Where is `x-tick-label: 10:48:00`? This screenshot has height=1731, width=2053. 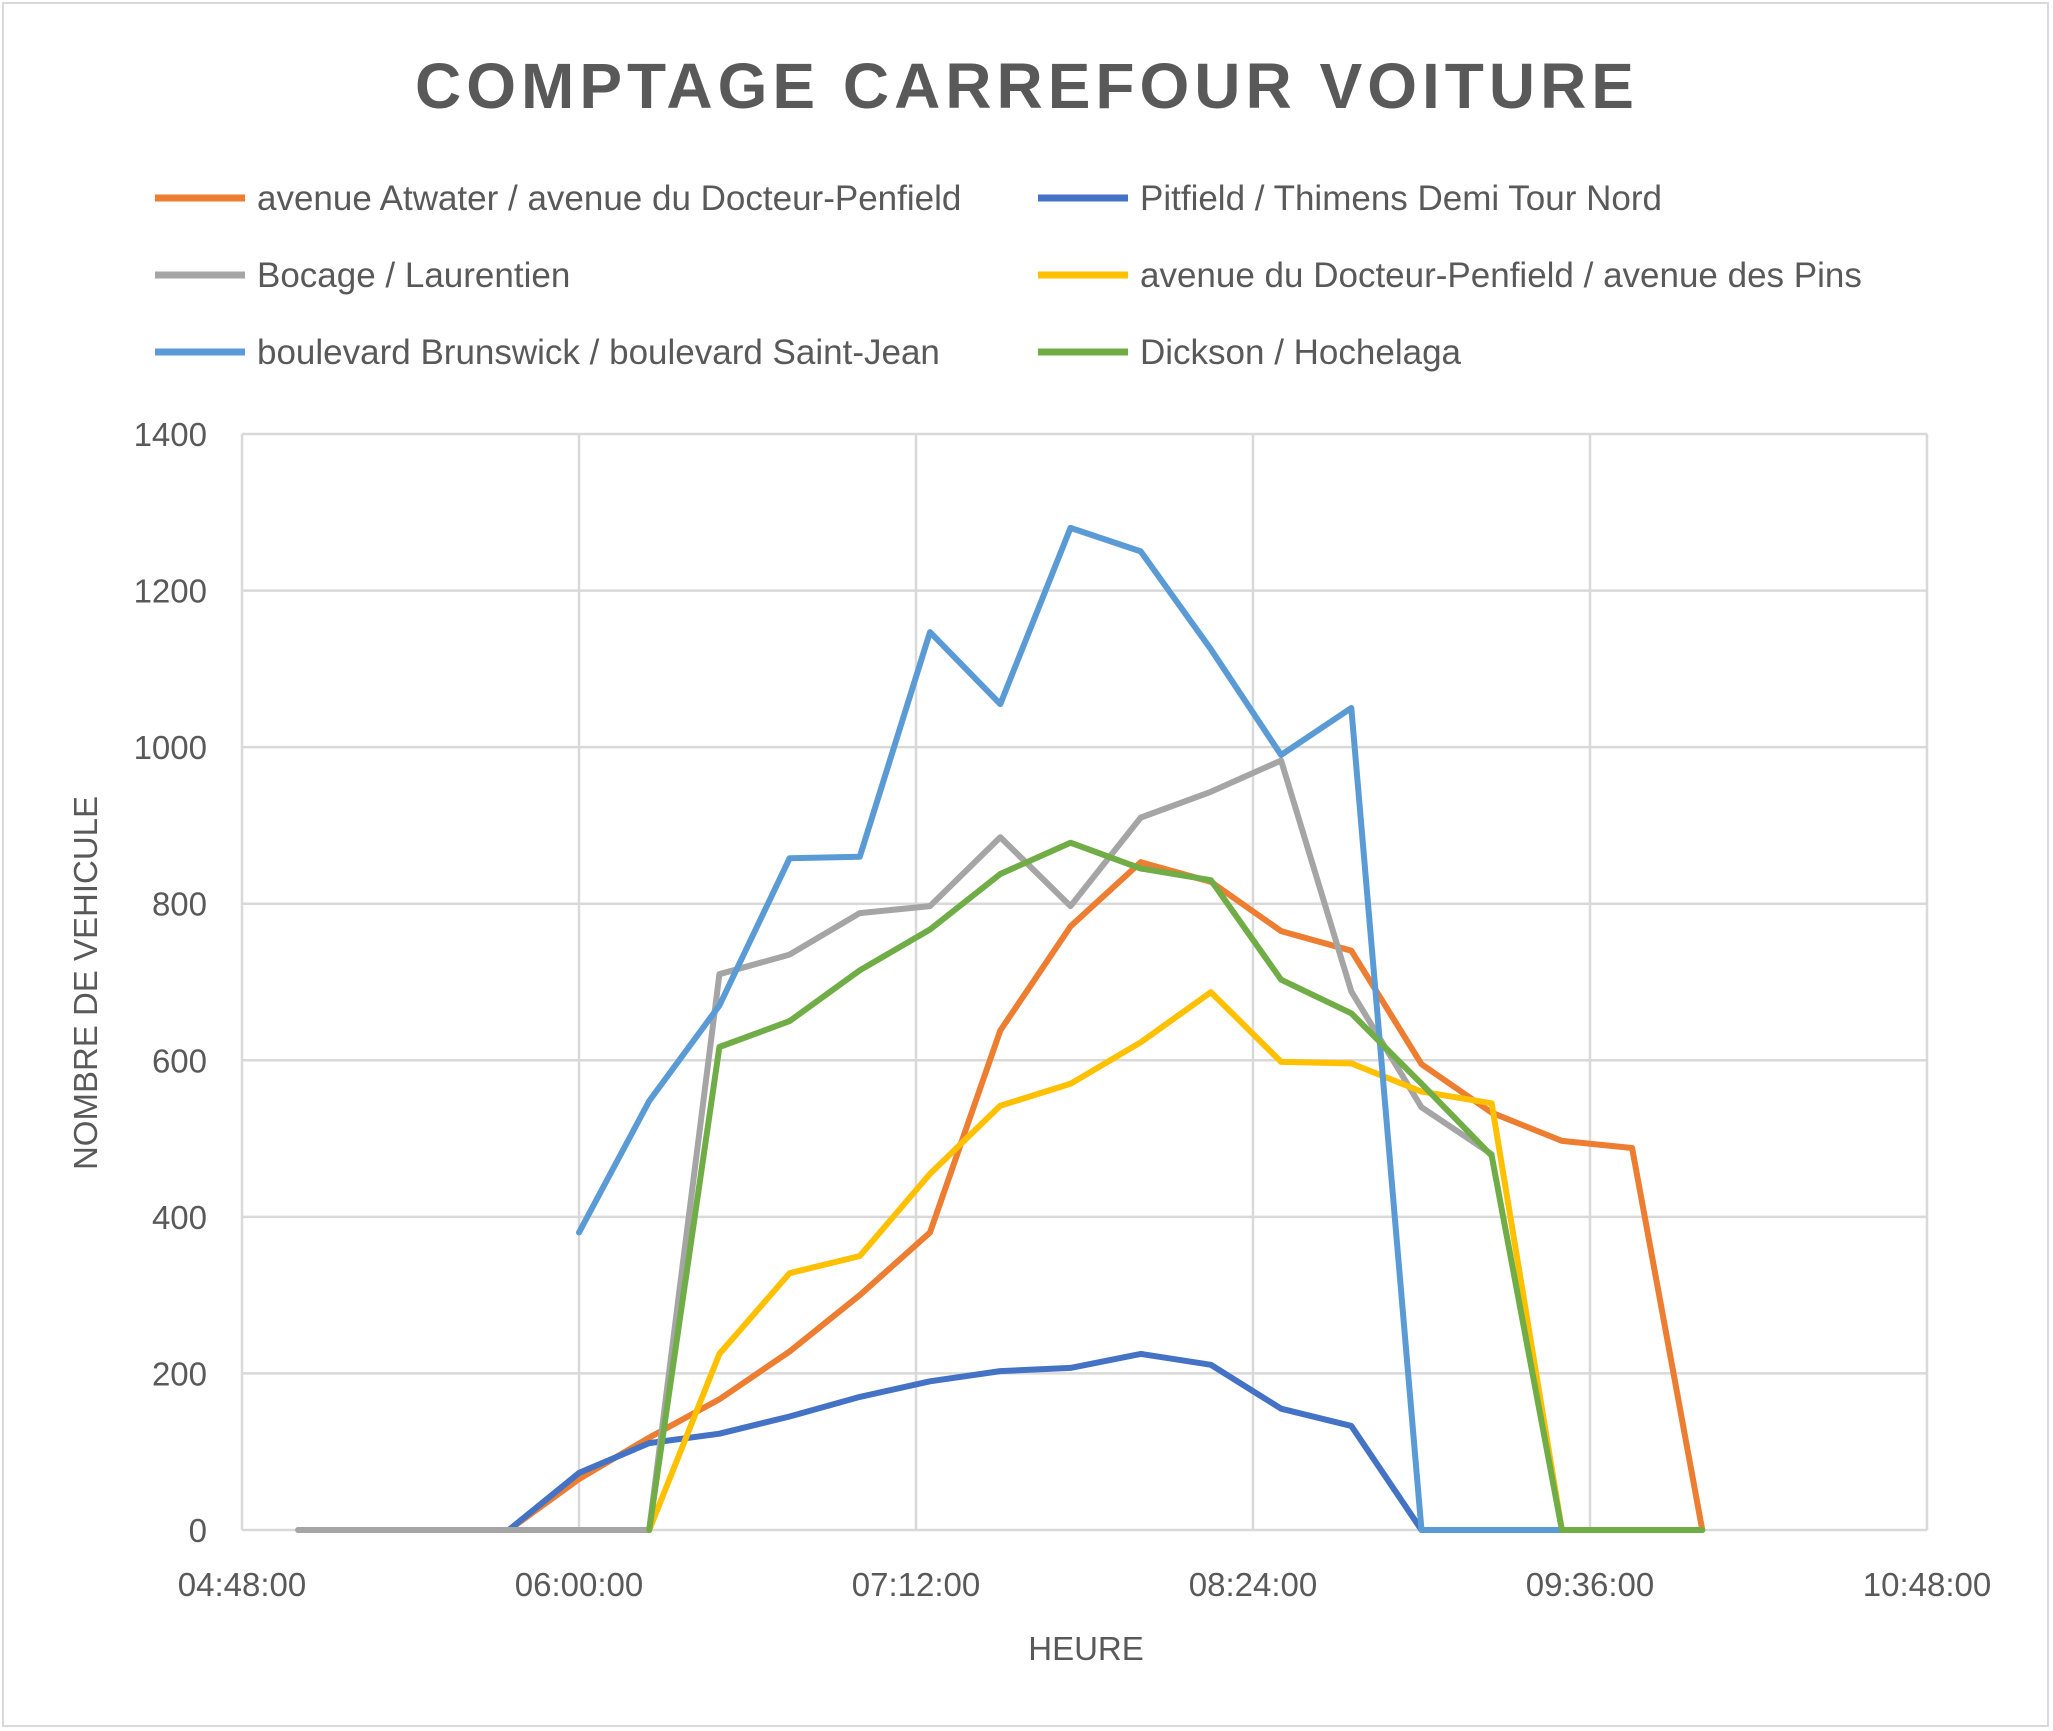
x-tick-label: 10:48:00 is located at coordinates (1927, 1584).